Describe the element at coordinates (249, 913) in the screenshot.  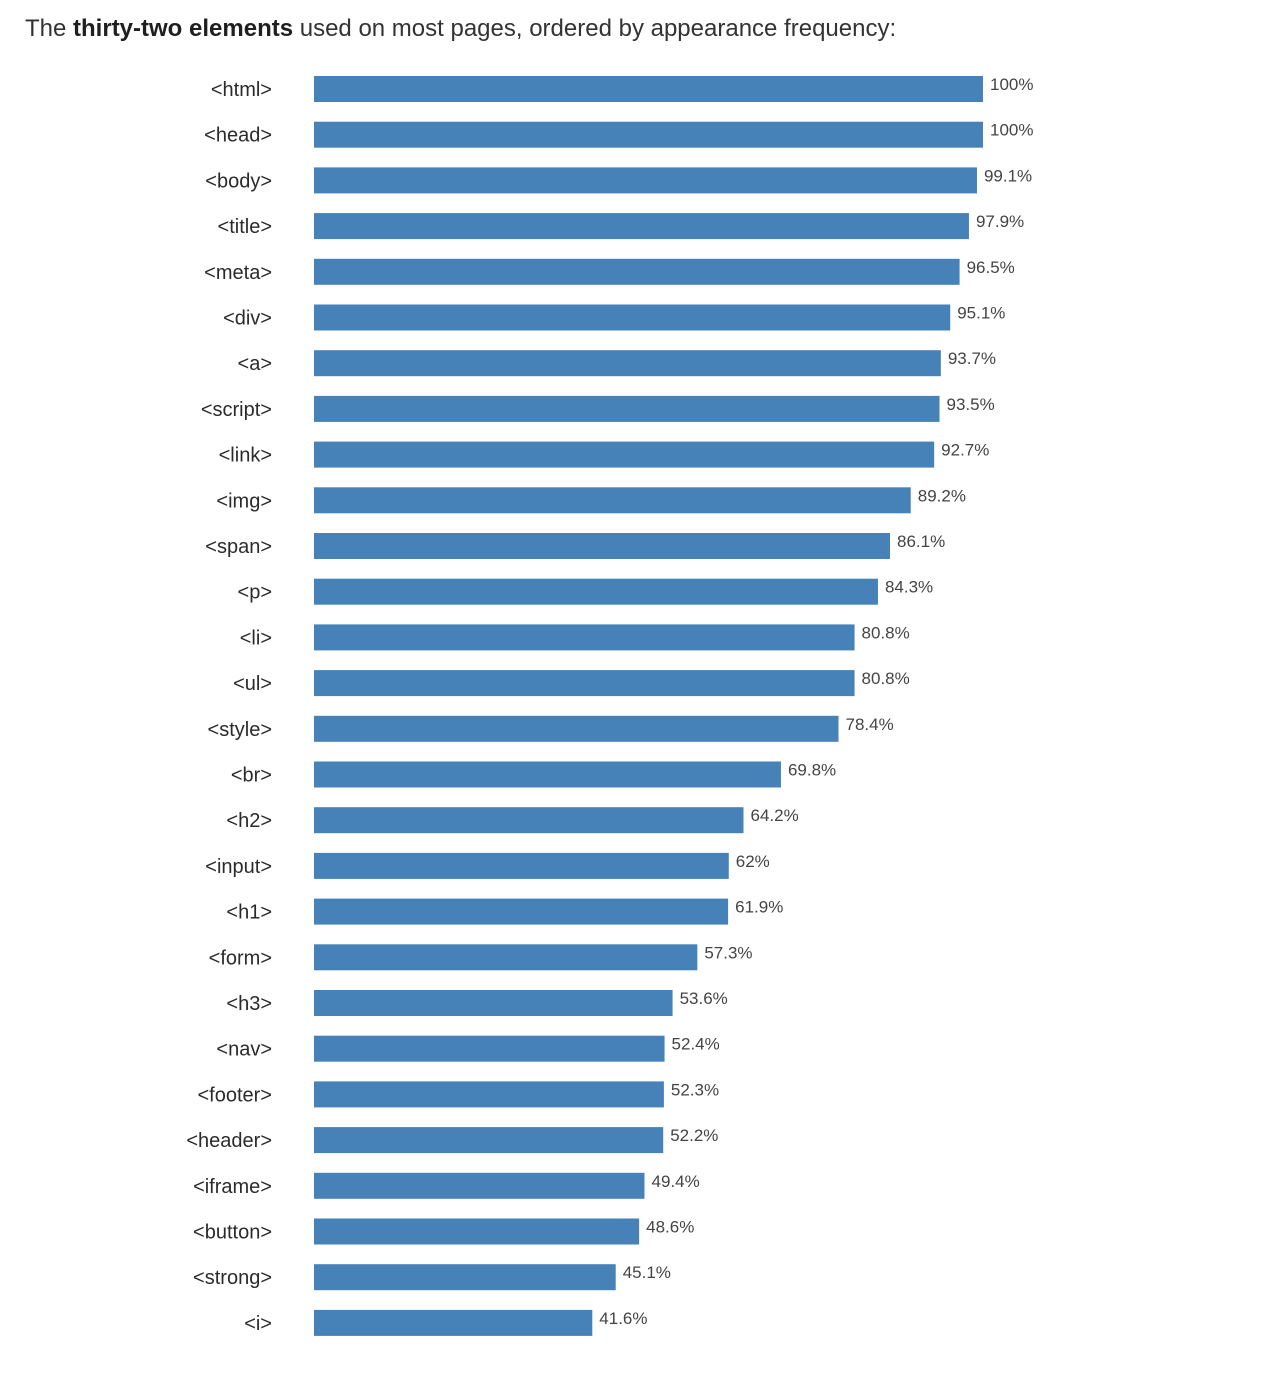
I see `category-label: <h1>` at that location.